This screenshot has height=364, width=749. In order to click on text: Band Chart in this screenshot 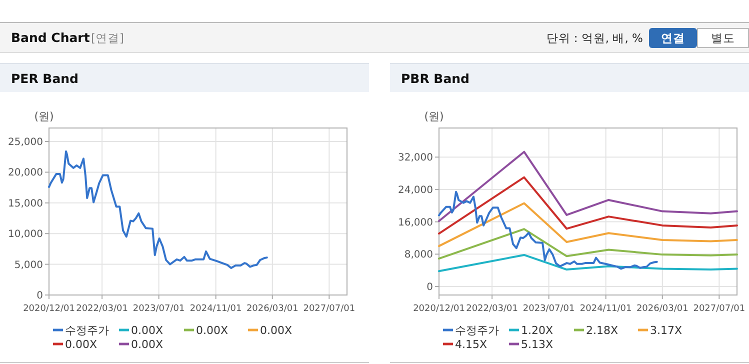, I will do `click(50, 37)`.